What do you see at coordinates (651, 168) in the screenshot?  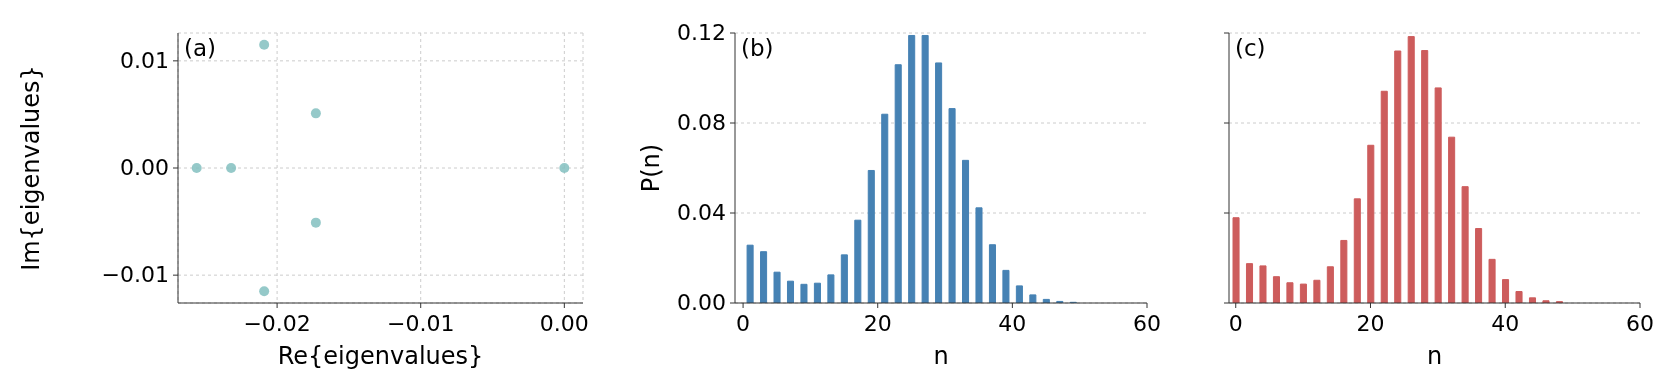 I see `y-axis-title: P(n)` at bounding box center [651, 168].